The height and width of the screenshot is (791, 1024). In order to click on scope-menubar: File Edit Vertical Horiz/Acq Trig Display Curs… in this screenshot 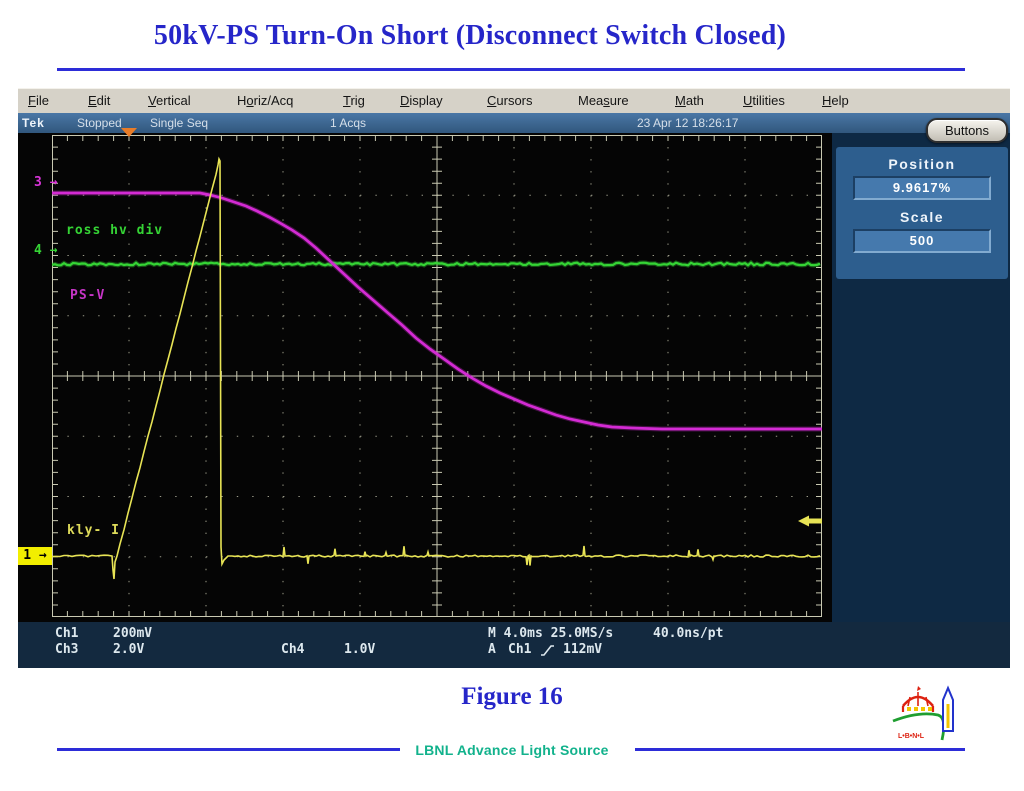, I will do `click(514, 101)`.